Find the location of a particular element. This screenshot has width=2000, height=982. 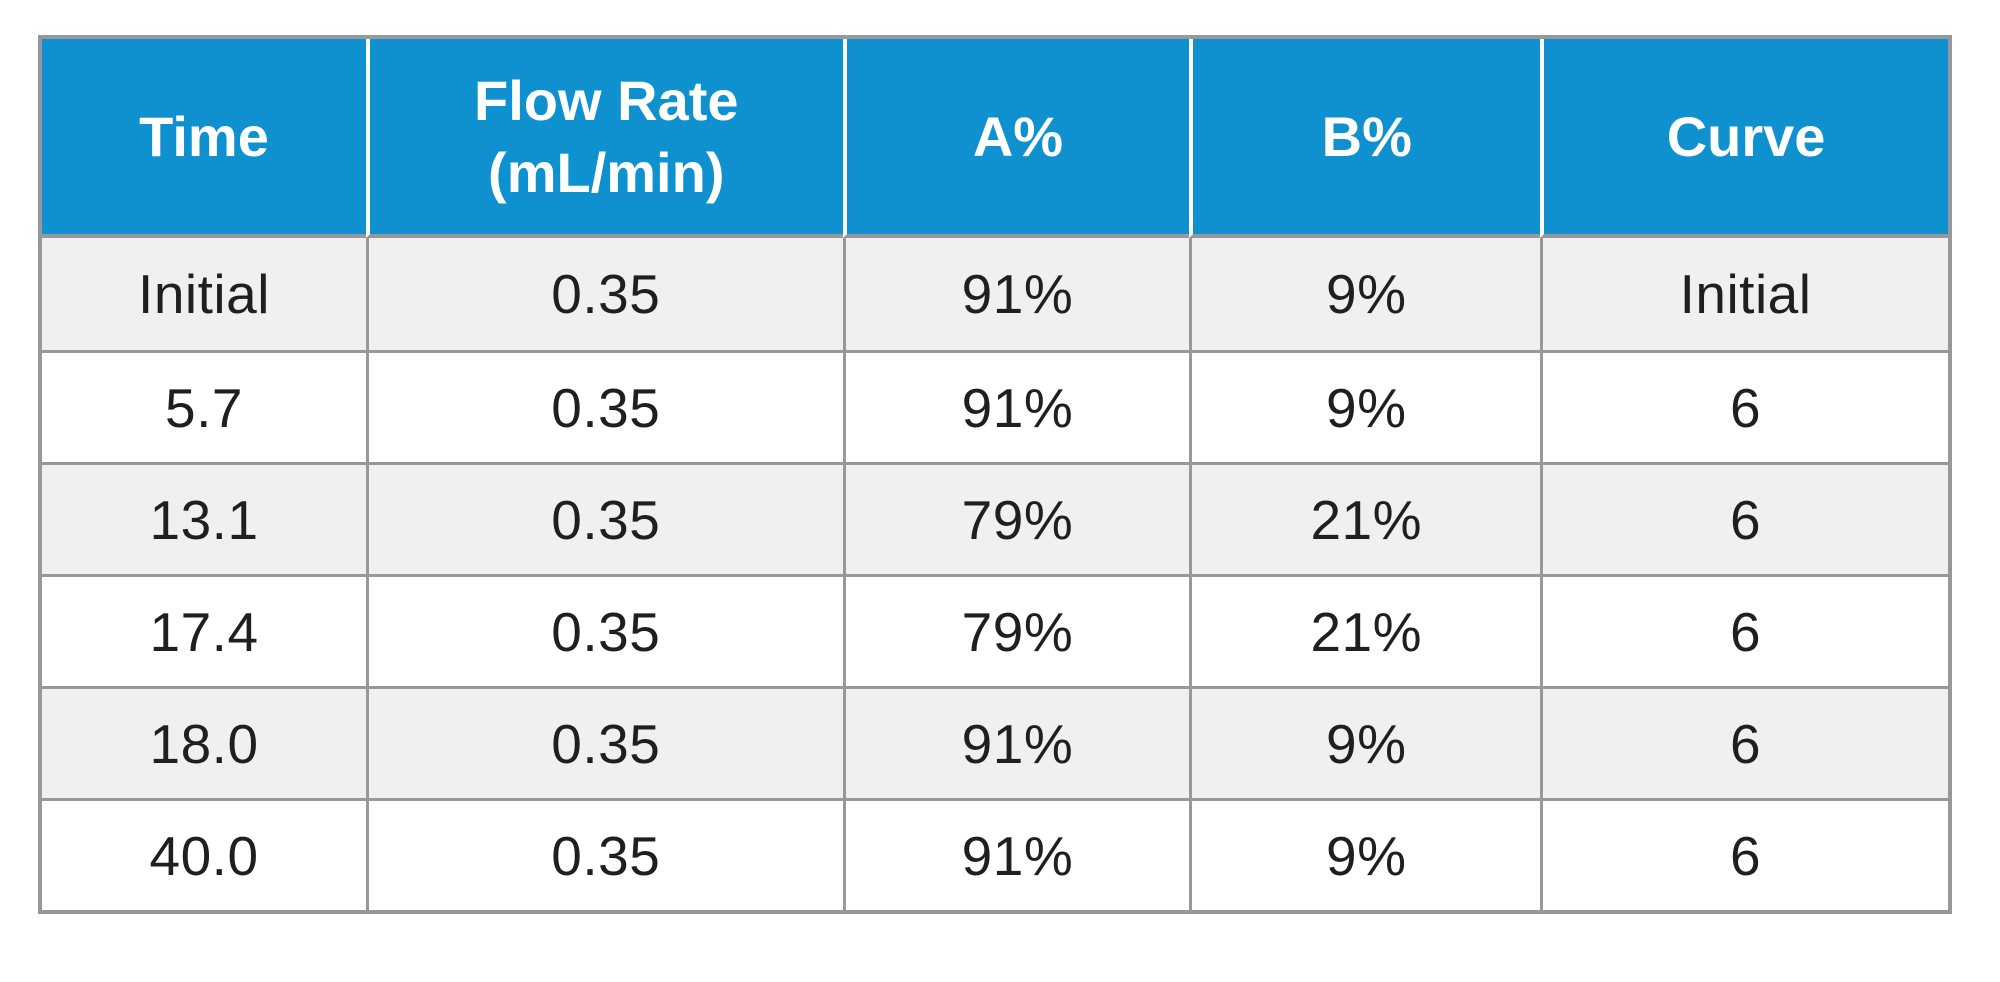

column-header-a-percent-label: A% is located at coordinates (1018, 136).